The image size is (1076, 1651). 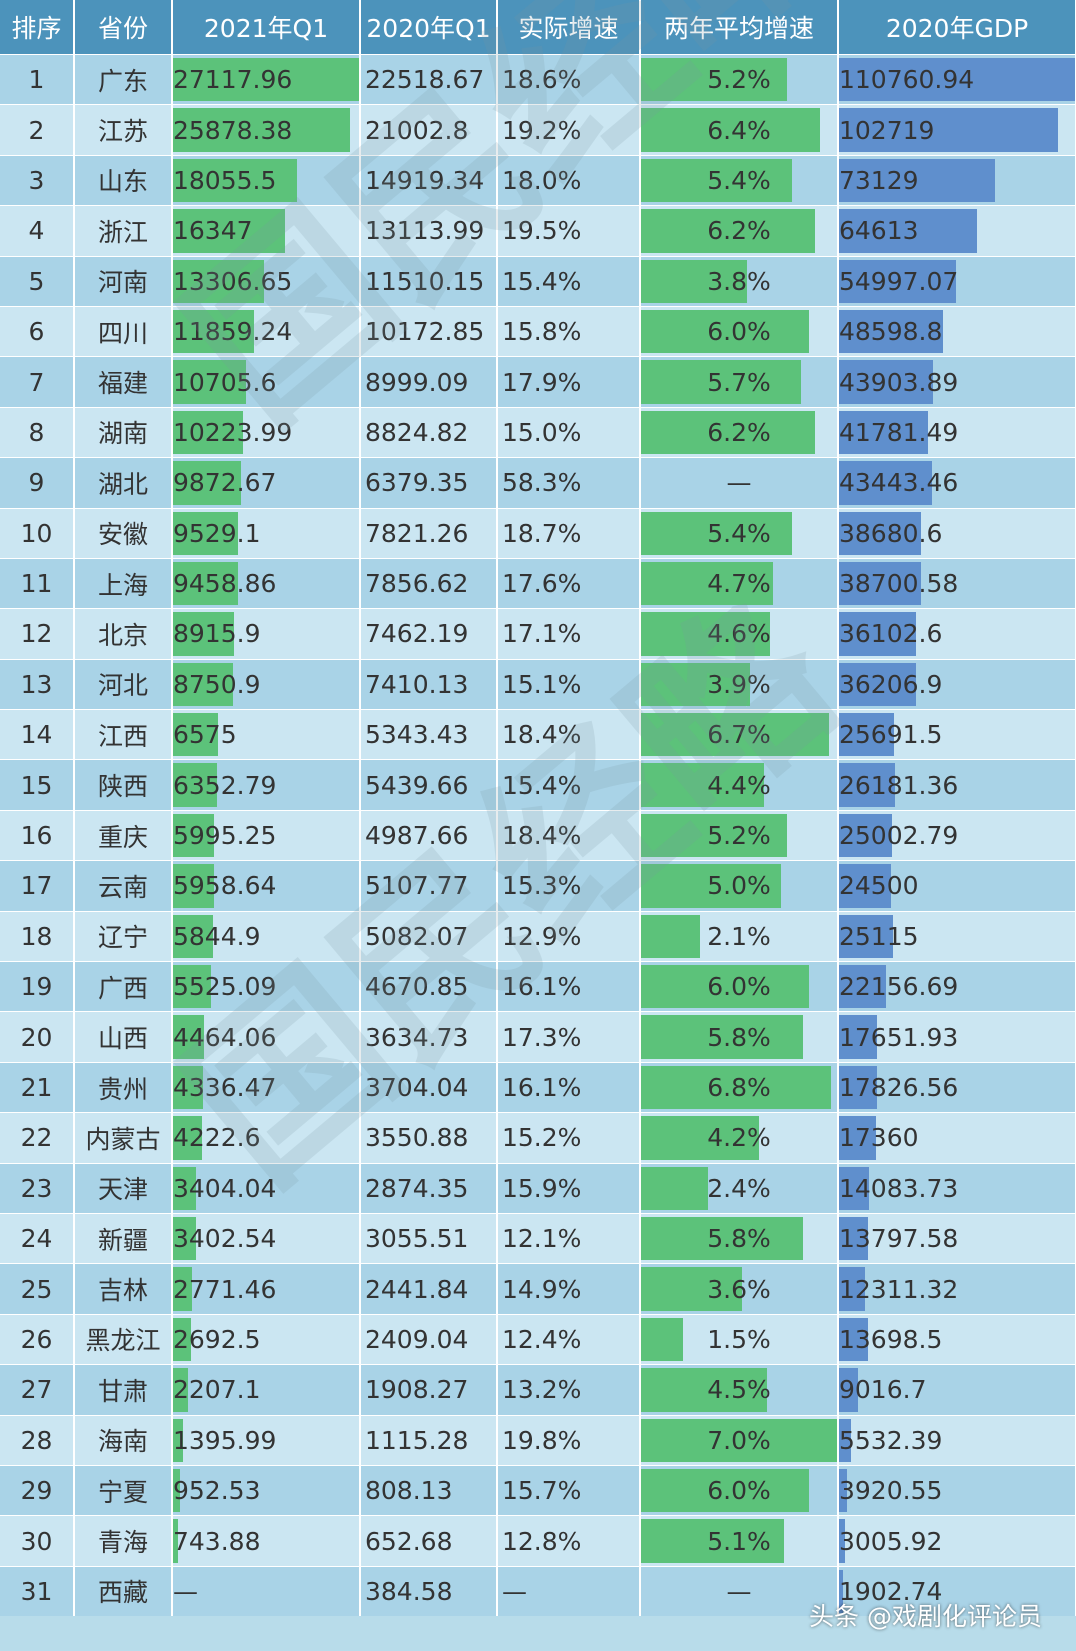 I want to click on q1-2021-cell-value: 9458.86, so click(x=225, y=584).